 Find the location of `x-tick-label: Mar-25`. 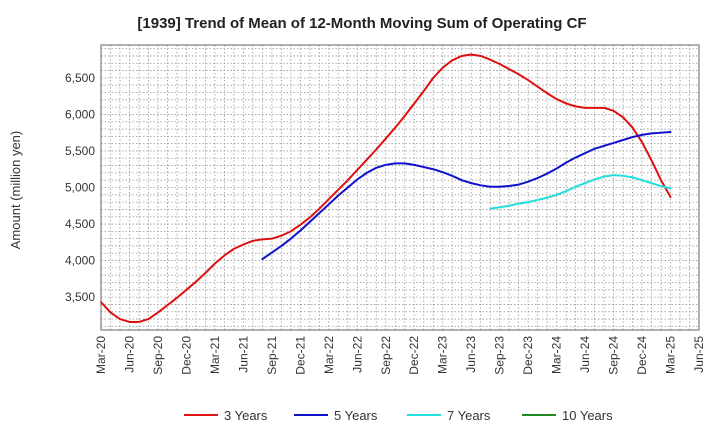

x-tick-label: Mar-25 is located at coordinates (671, 355).